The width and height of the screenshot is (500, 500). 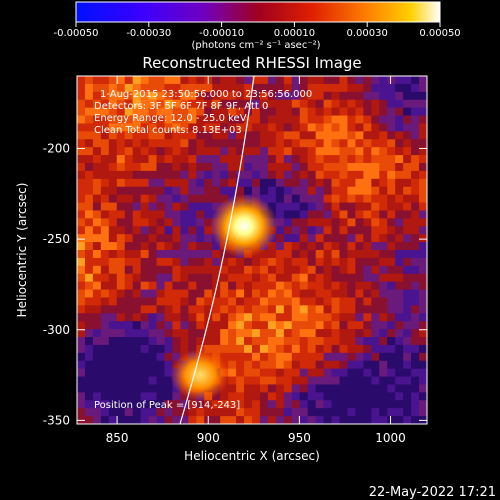 What do you see at coordinates (299, 438) in the screenshot?
I see `x-tick-label: 950` at bounding box center [299, 438].